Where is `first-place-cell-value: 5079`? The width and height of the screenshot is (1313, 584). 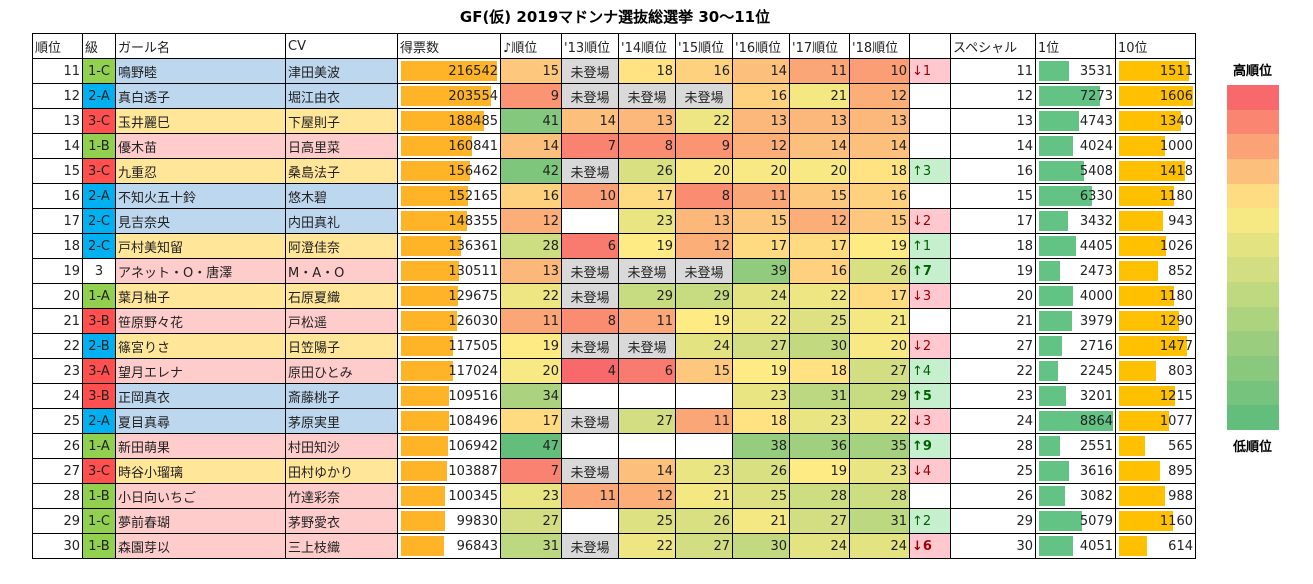 first-place-cell-value: 5079 is located at coordinates (1096, 521).